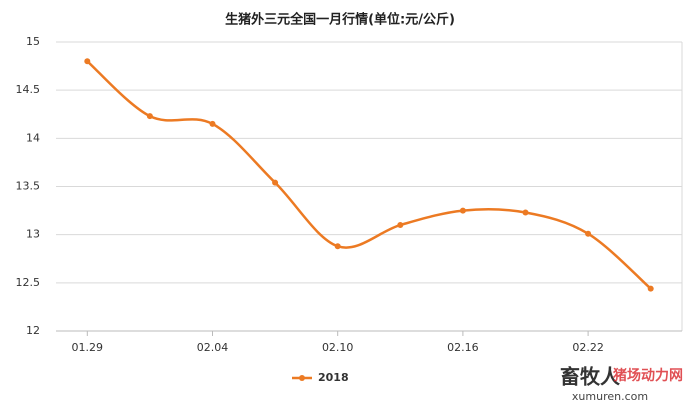  What do you see at coordinates (33, 137) in the screenshot?
I see `y-tick-label: 14` at bounding box center [33, 137].